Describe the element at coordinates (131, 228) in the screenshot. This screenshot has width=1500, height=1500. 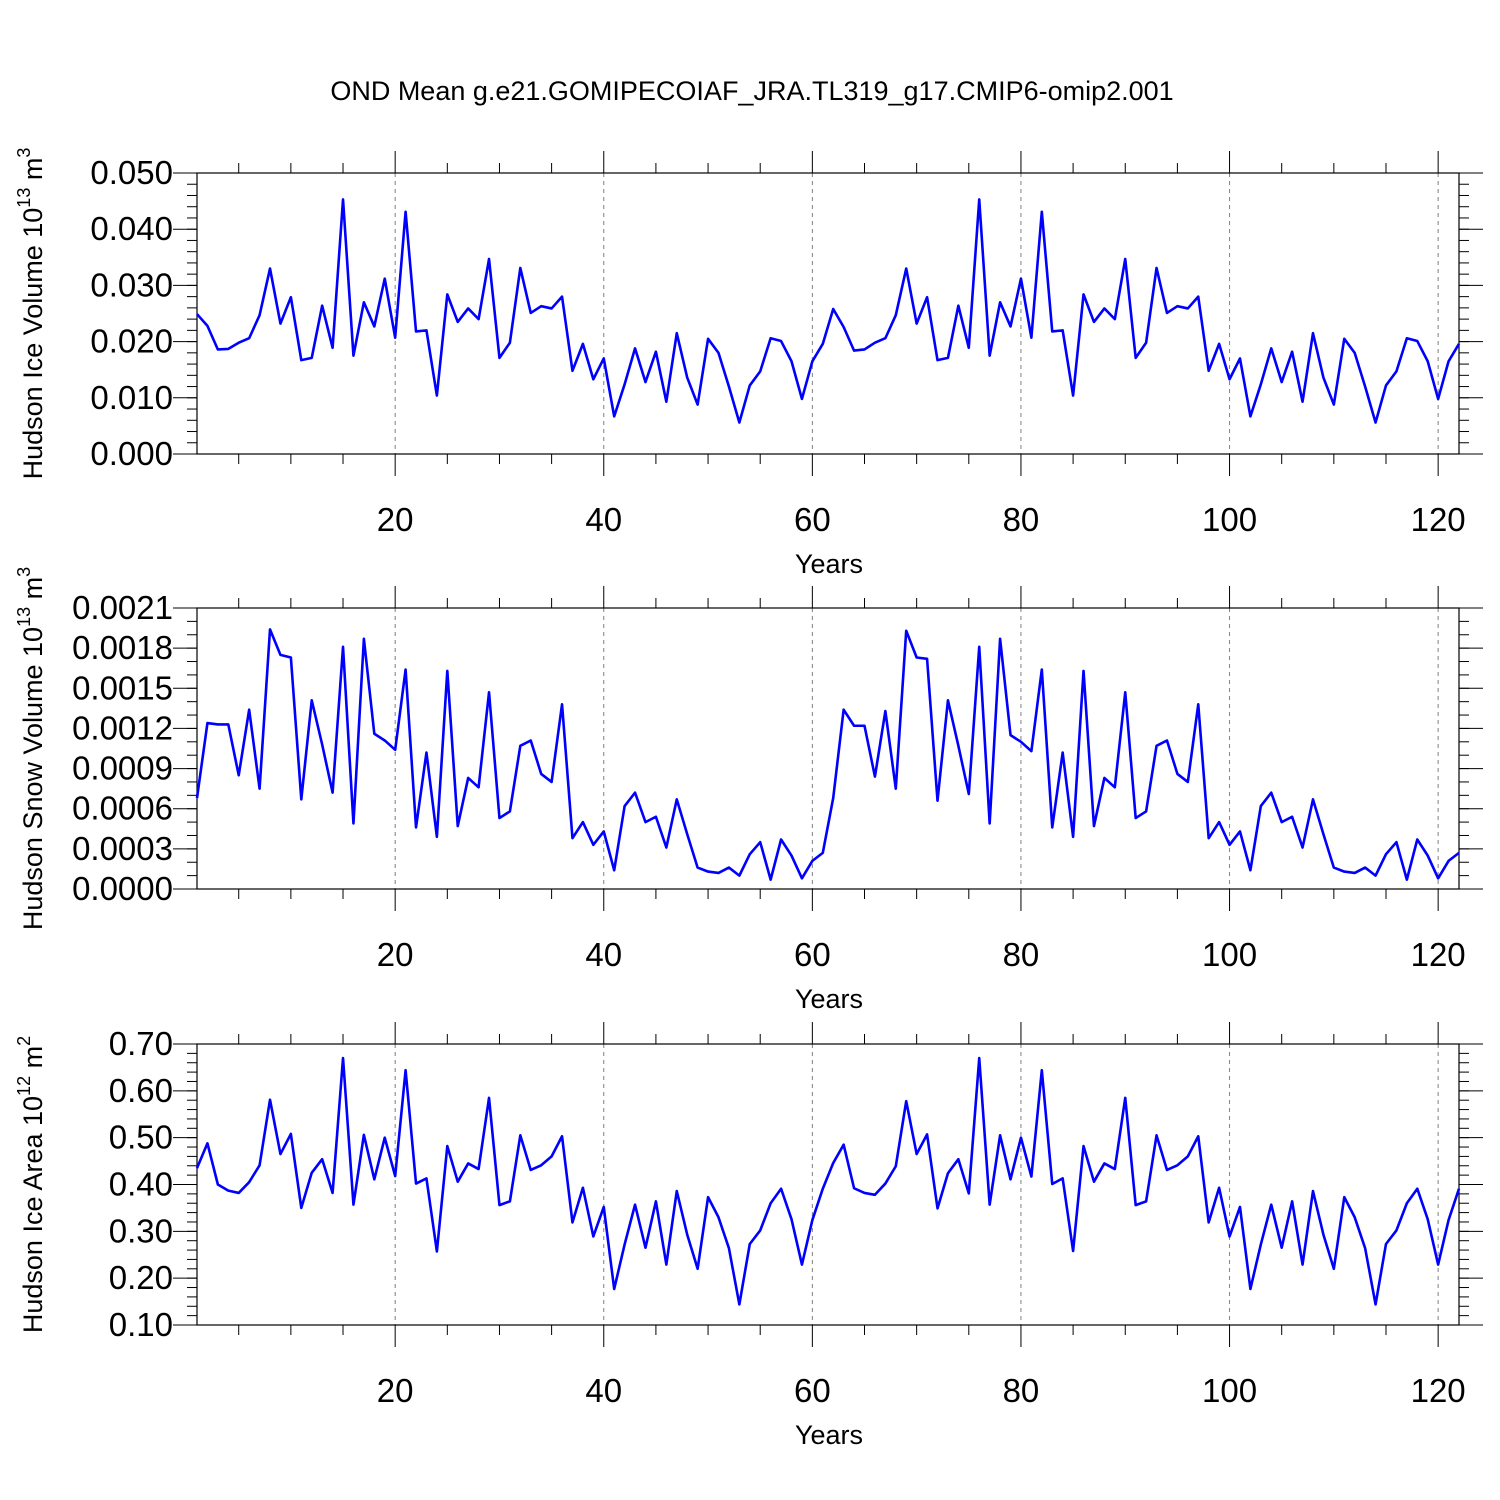
I see `y-tick-label: 0.040` at that location.